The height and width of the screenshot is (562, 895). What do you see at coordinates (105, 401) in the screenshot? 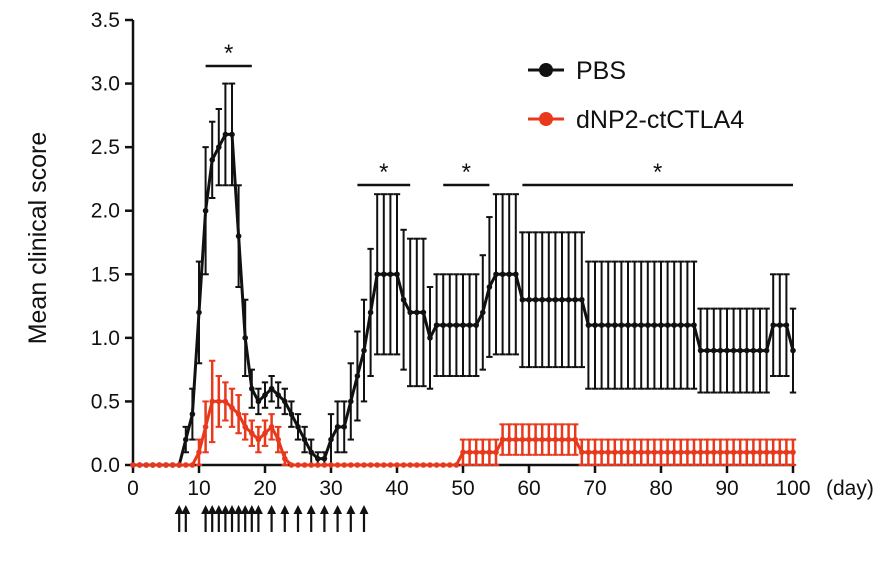
I see `y-tick-label: 0.5` at bounding box center [105, 401].